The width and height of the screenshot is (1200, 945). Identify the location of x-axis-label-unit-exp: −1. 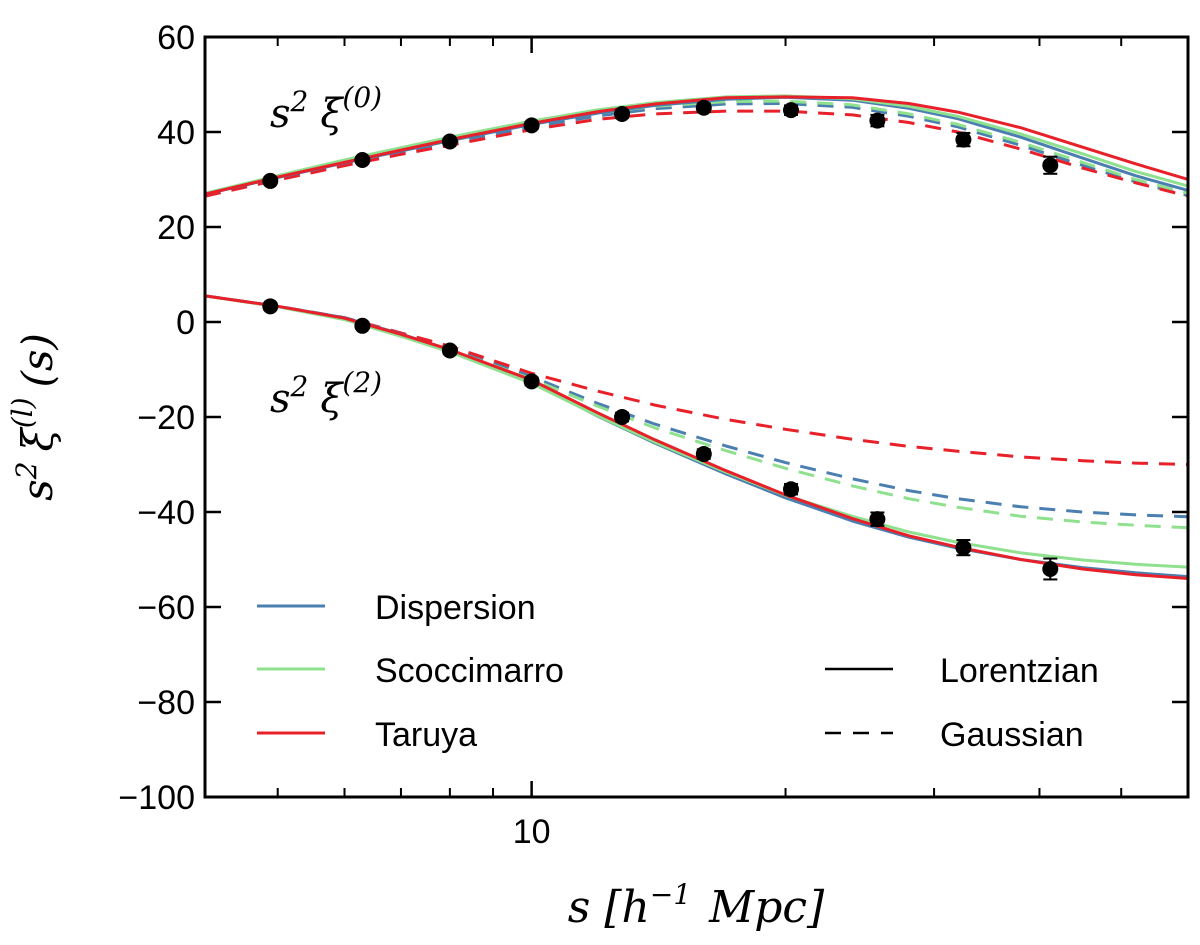
(670, 894).